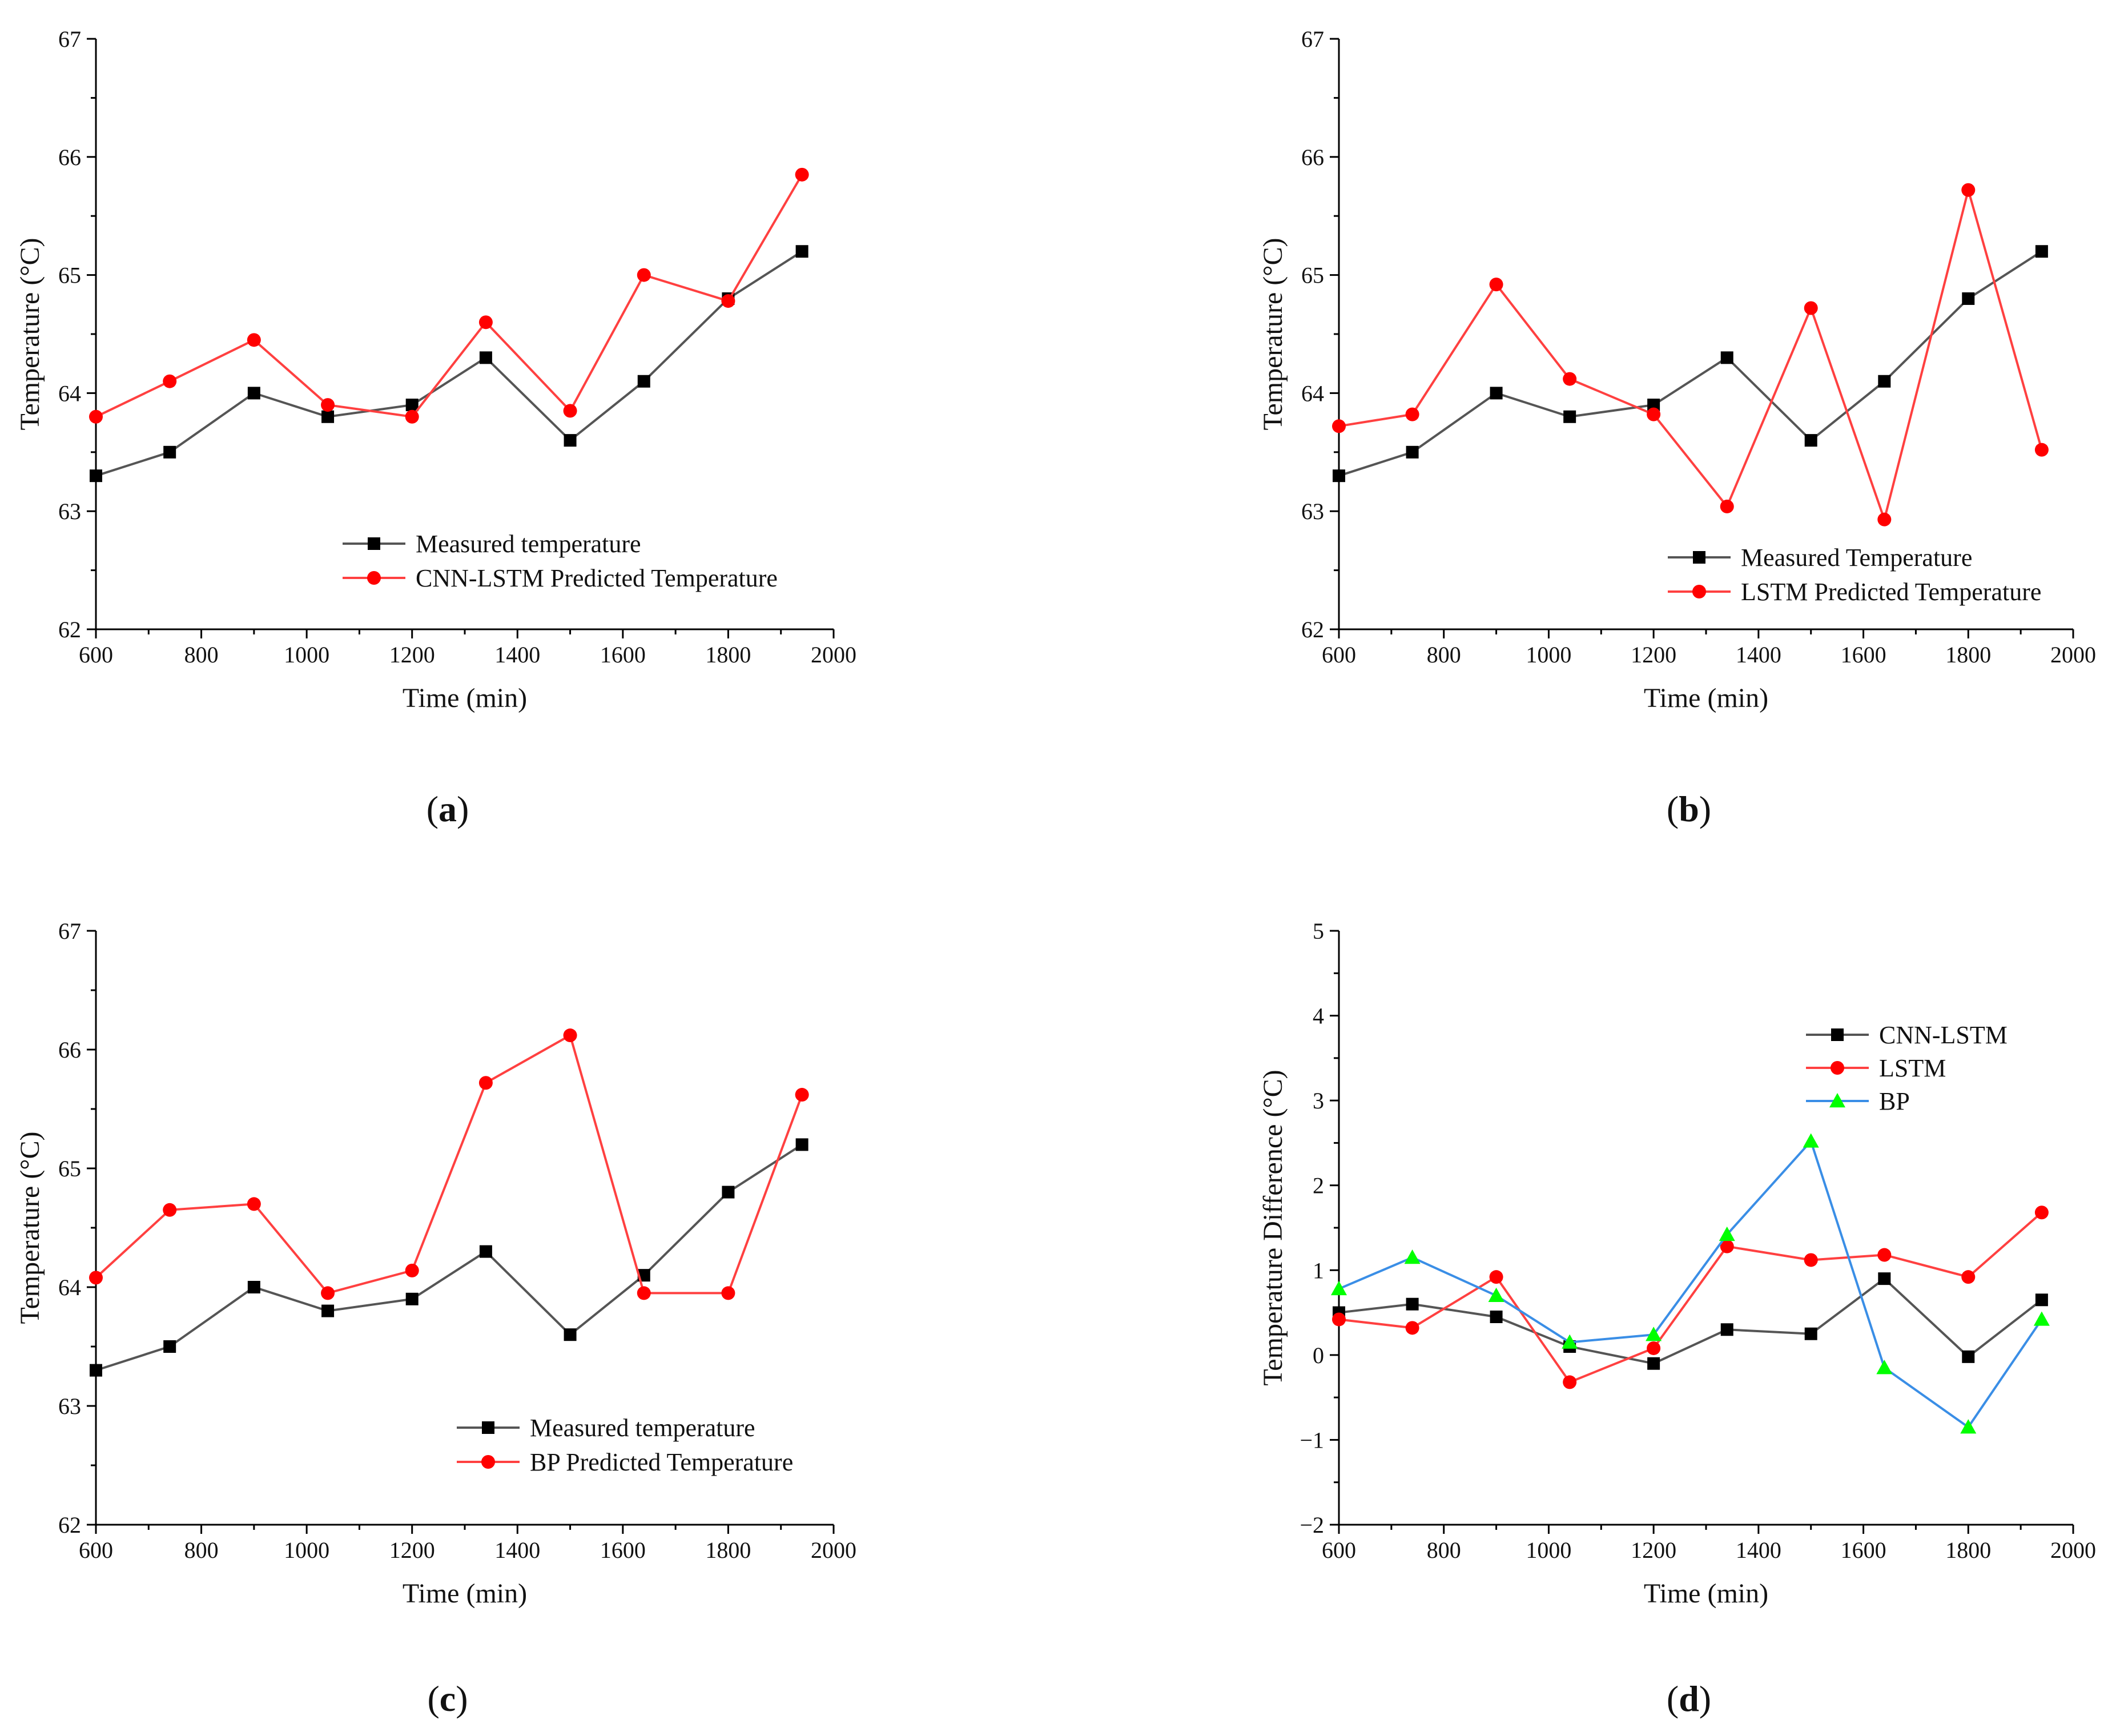  What do you see at coordinates (69, 1050) in the screenshot?
I see `y-tick-label: 66` at bounding box center [69, 1050].